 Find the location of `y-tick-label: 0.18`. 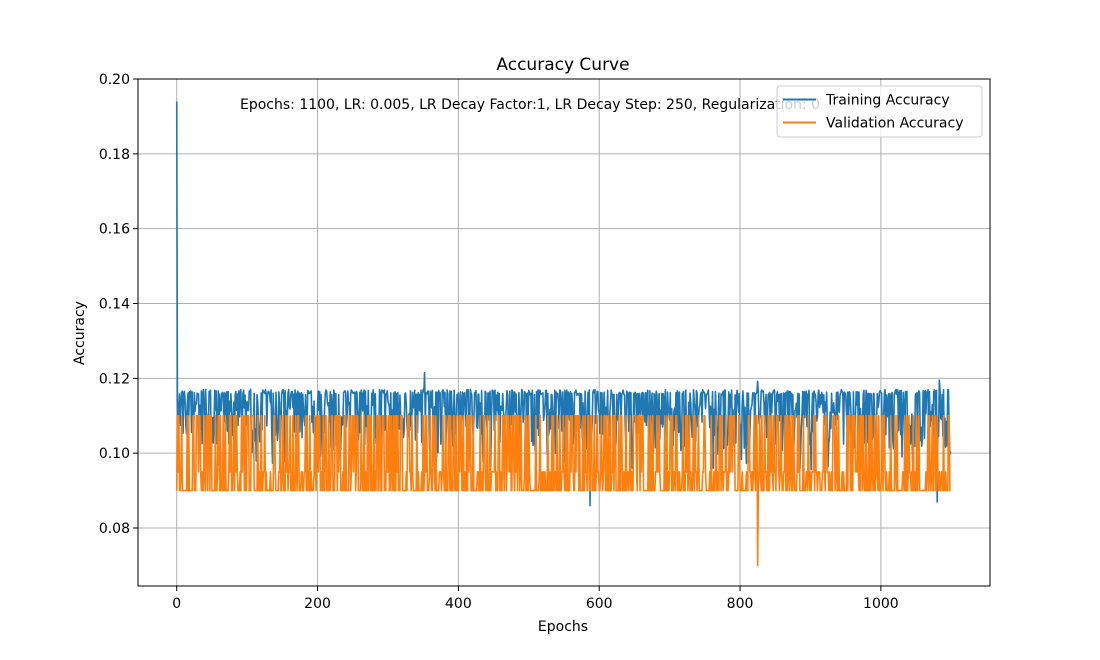

y-tick-label: 0.18 is located at coordinates (114, 155).